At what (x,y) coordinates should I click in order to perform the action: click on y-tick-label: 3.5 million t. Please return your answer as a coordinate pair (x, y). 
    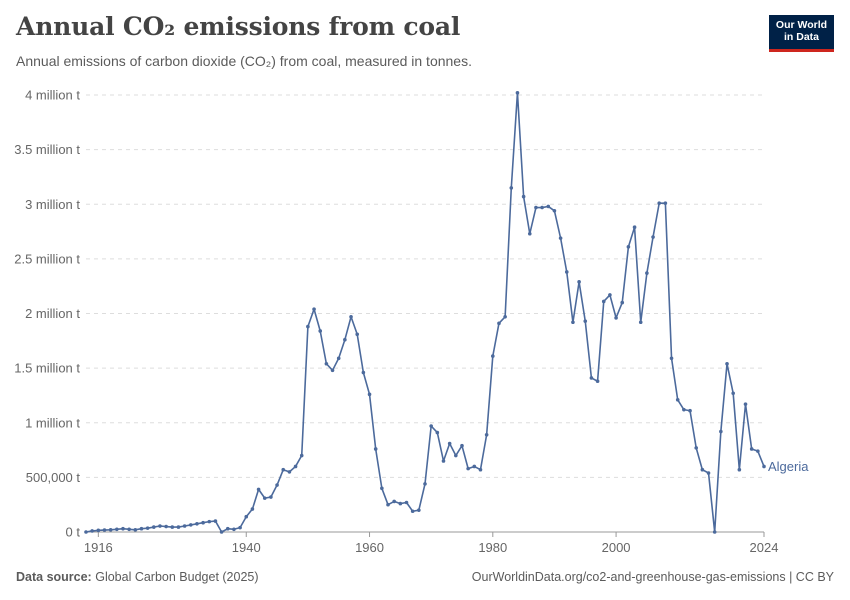
    Looking at the image, I should click on (47, 149).